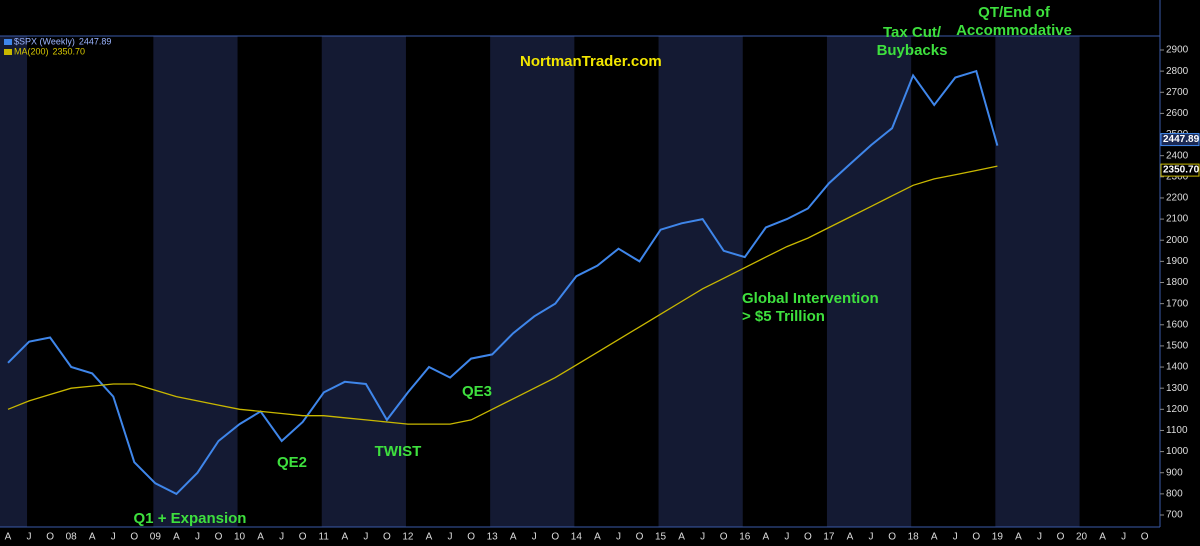 Image resolution: width=1200 pixels, height=546 pixels. I want to click on y-tick-label: 2100, so click(1177, 219).